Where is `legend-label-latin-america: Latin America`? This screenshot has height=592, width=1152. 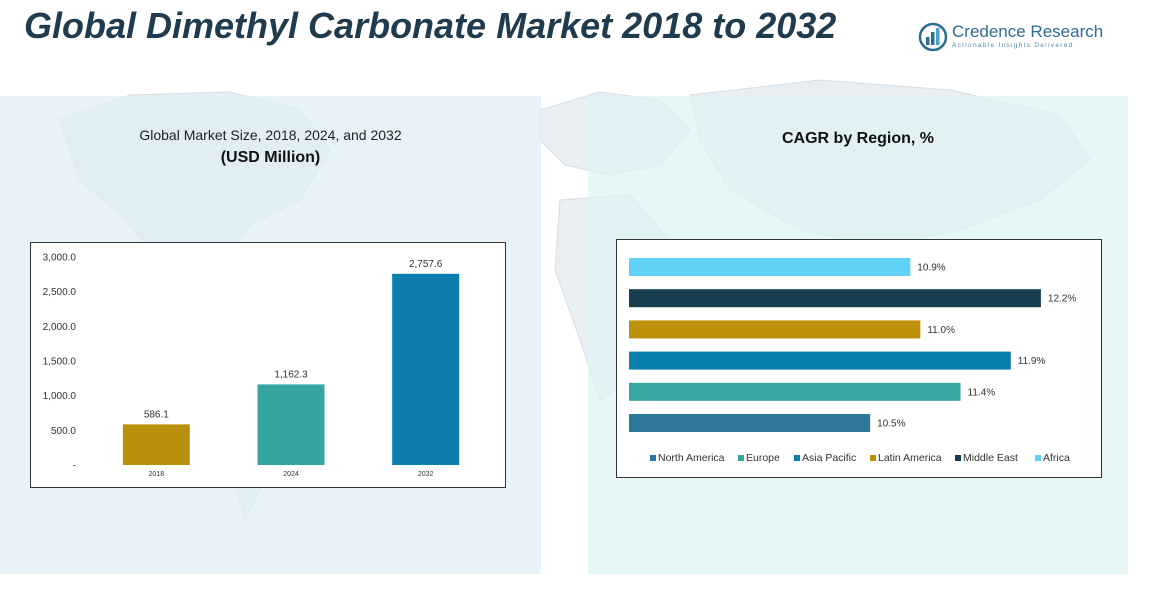 legend-label-latin-america: Latin America is located at coordinates (910, 458).